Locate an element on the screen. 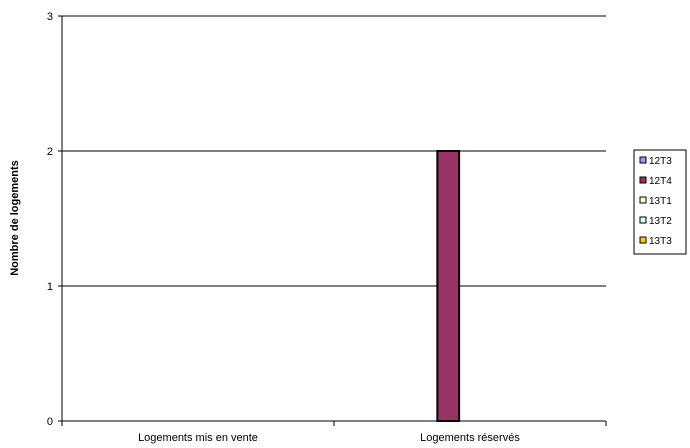 The width and height of the screenshot is (690, 448). y-tick-label: 0 is located at coordinates (50, 422).